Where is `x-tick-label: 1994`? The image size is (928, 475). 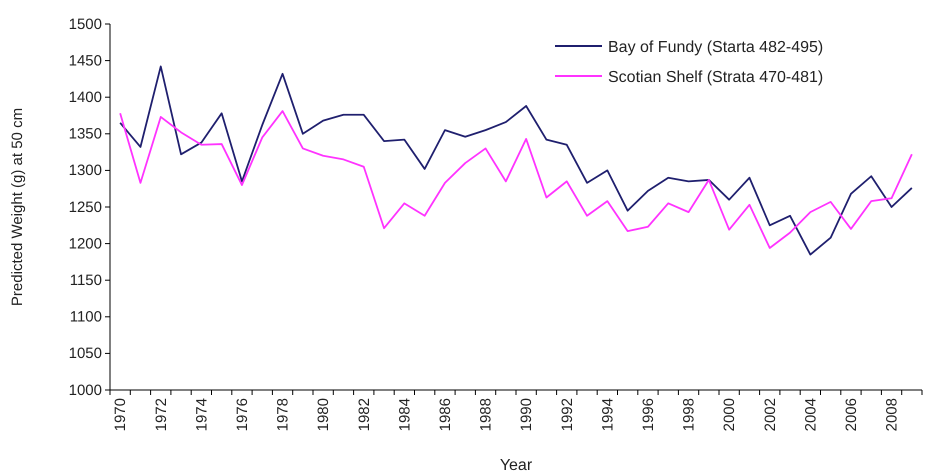
x-tick-label: 1994 is located at coordinates (607, 415).